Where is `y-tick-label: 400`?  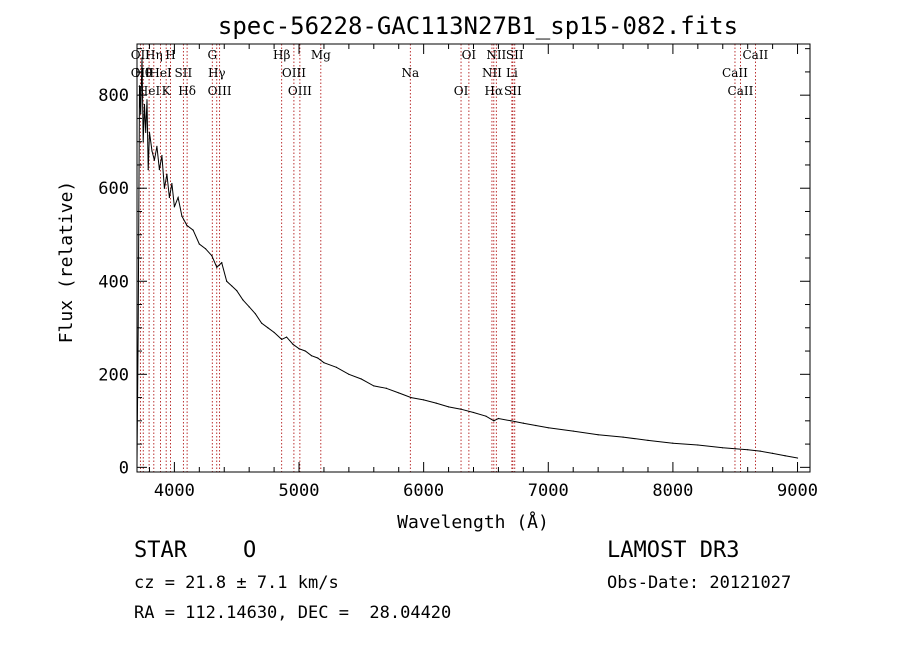 y-tick-label: 400 is located at coordinates (113, 282).